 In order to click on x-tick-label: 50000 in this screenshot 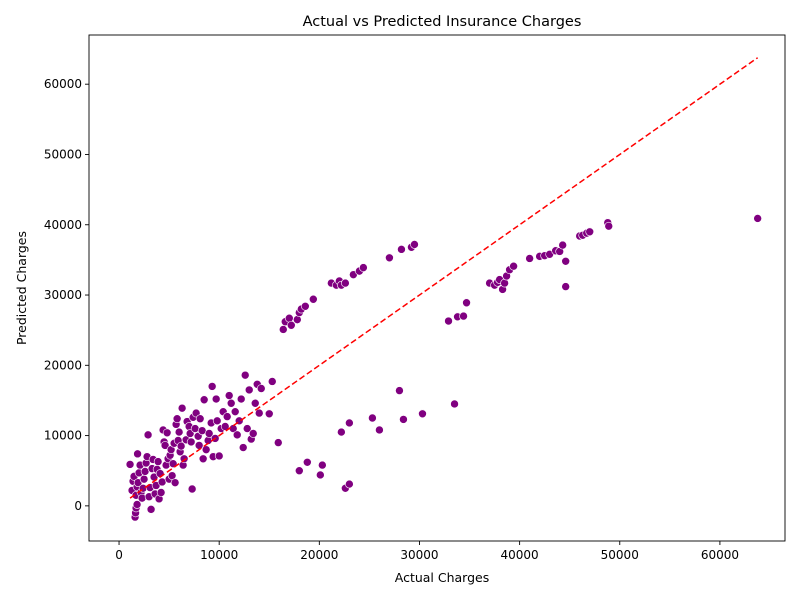, I will do `click(620, 555)`.